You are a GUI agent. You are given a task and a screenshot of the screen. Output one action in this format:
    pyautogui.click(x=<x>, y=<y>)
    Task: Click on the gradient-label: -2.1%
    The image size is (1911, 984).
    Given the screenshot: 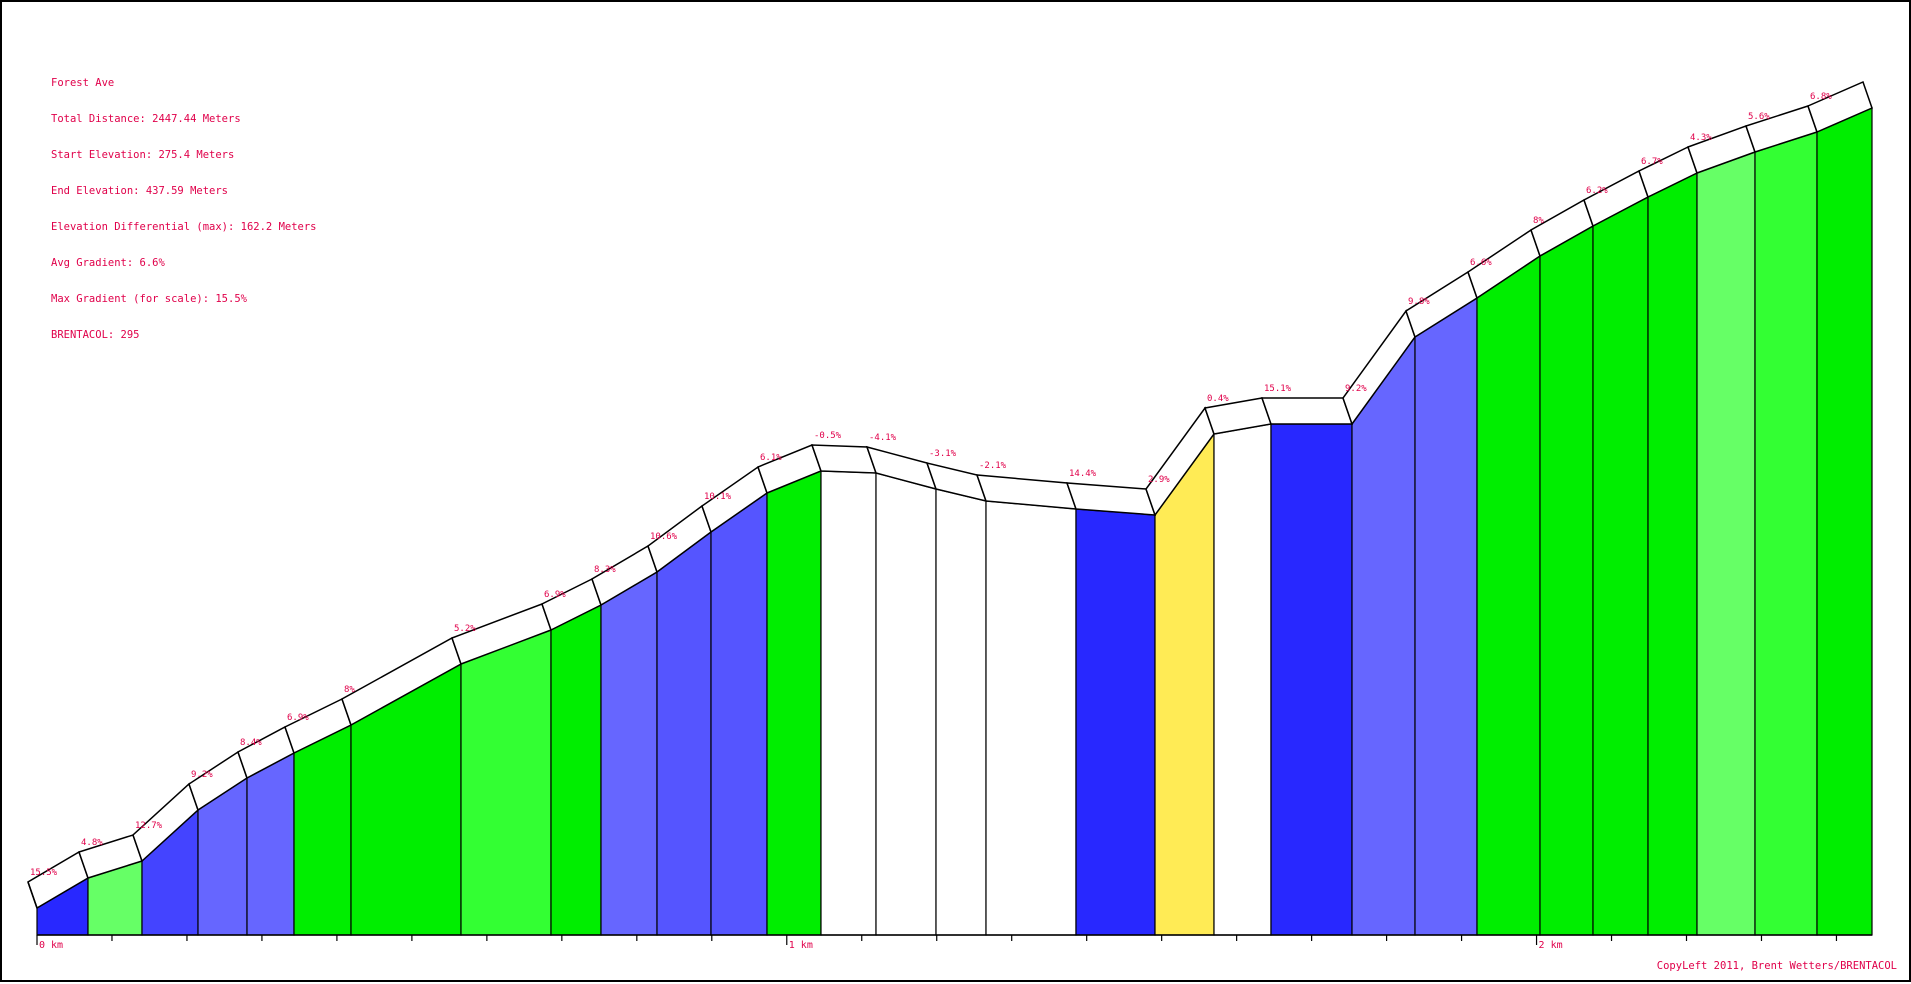 What is the action you would take?
    pyautogui.click(x=993, y=466)
    